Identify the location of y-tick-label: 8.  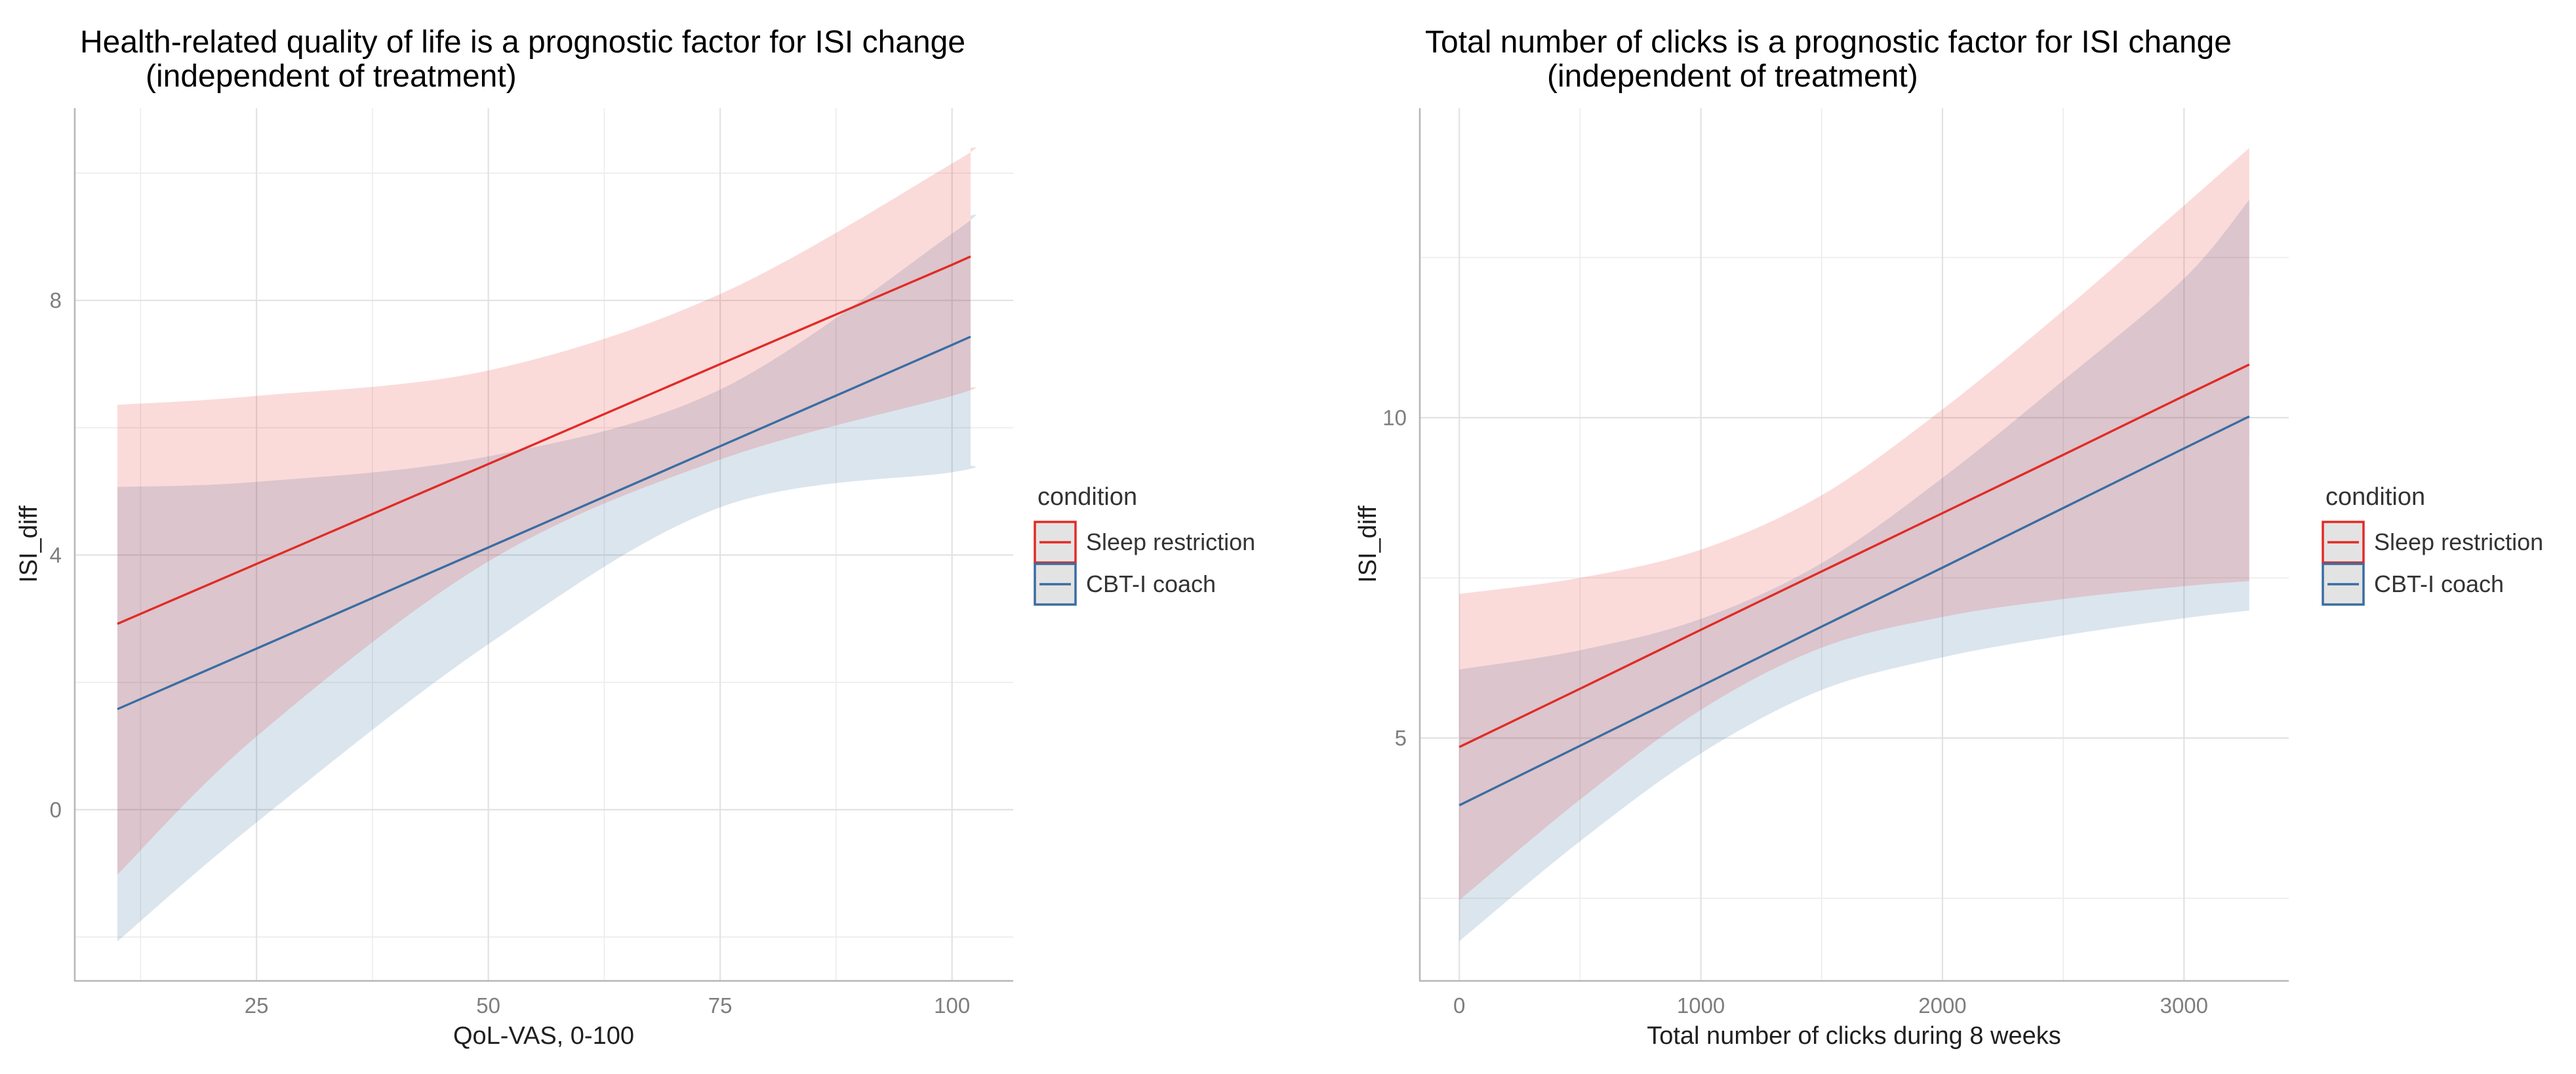
(56, 300).